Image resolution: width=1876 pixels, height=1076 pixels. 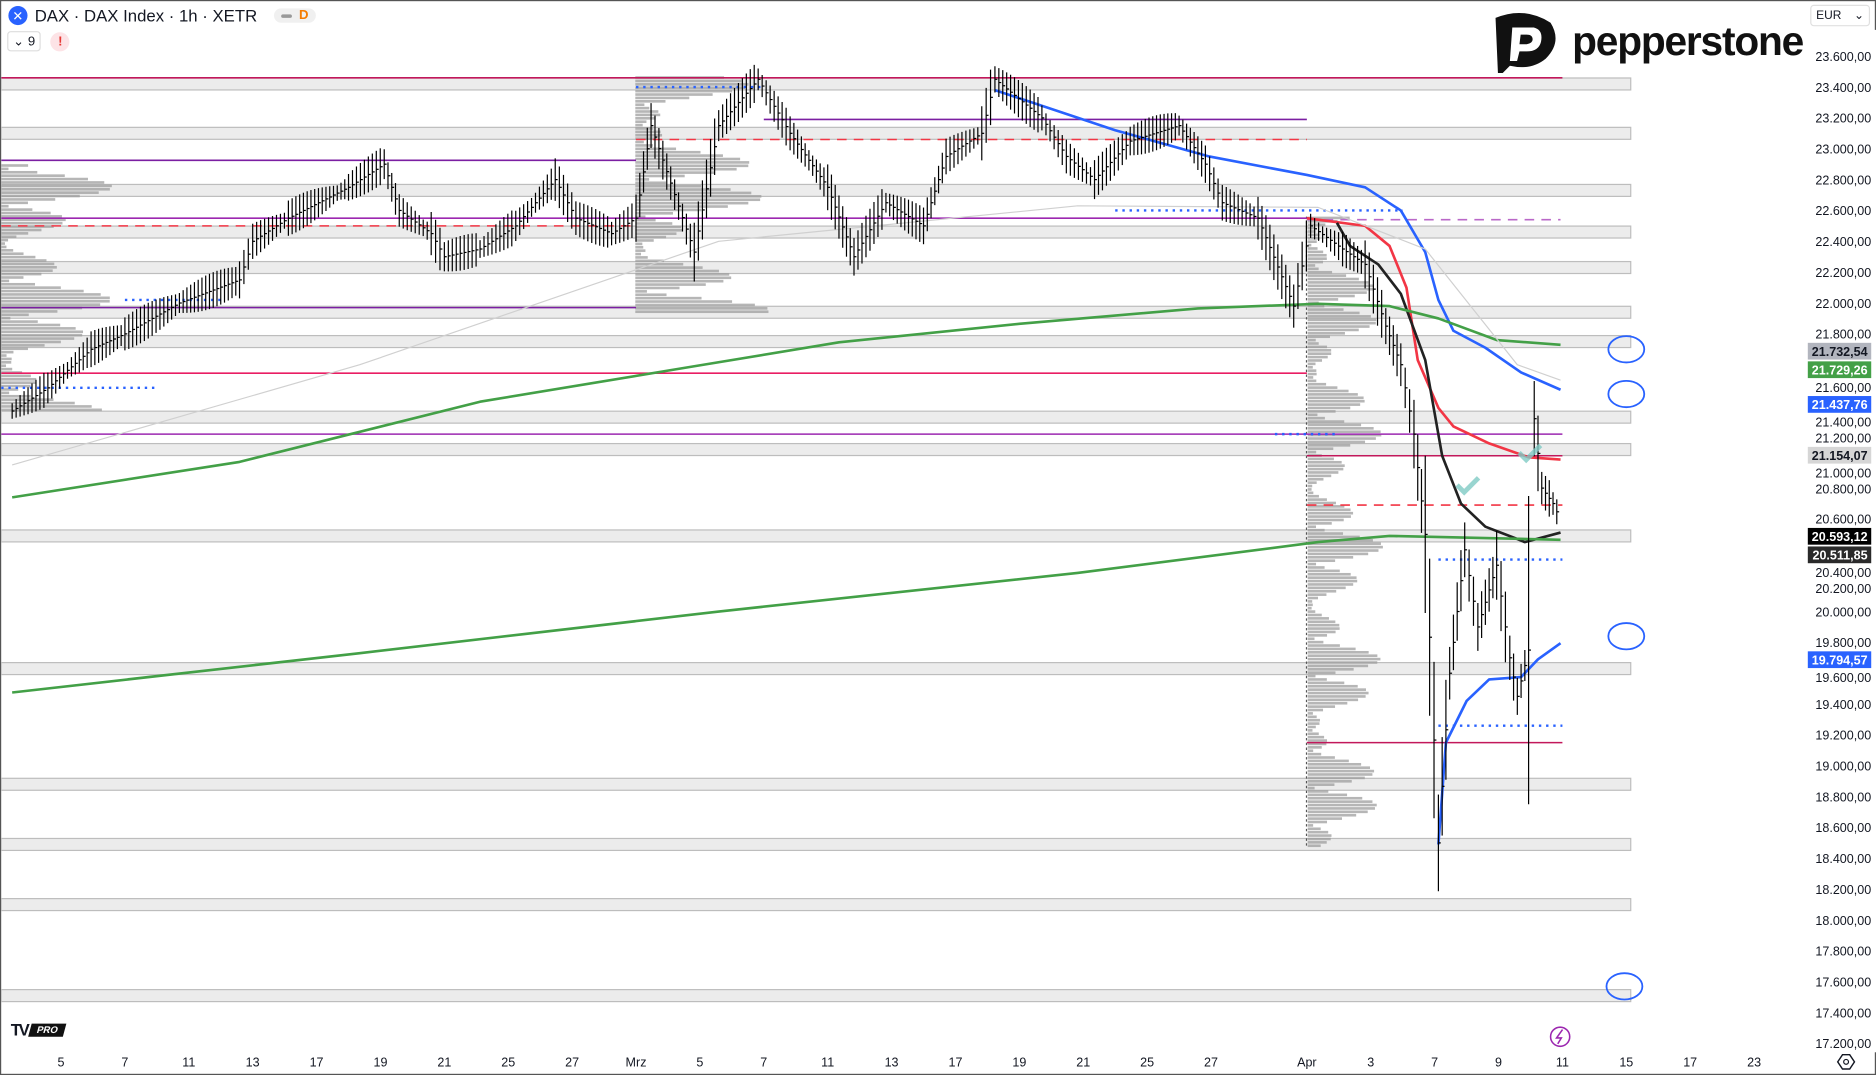 What do you see at coordinates (1843, 119) in the screenshot?
I see `price-axis-tick: 23.200,00` at bounding box center [1843, 119].